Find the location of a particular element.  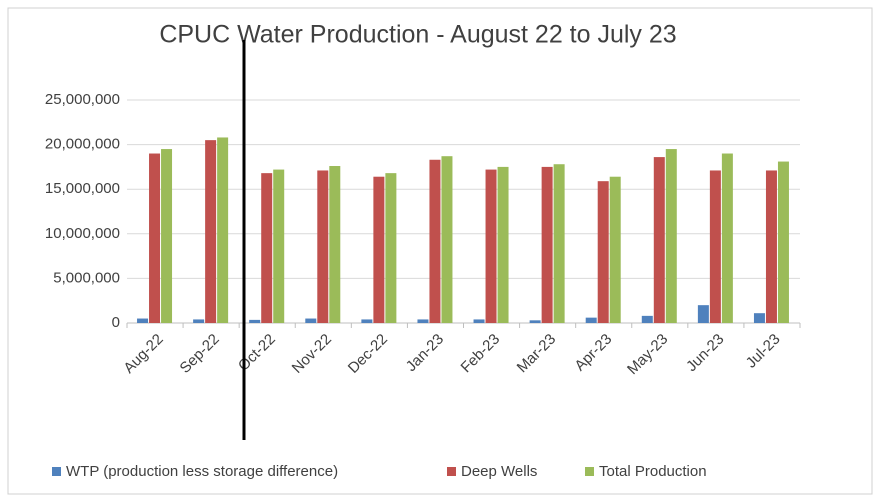

legend-label: Total Production is located at coordinates (653, 471).